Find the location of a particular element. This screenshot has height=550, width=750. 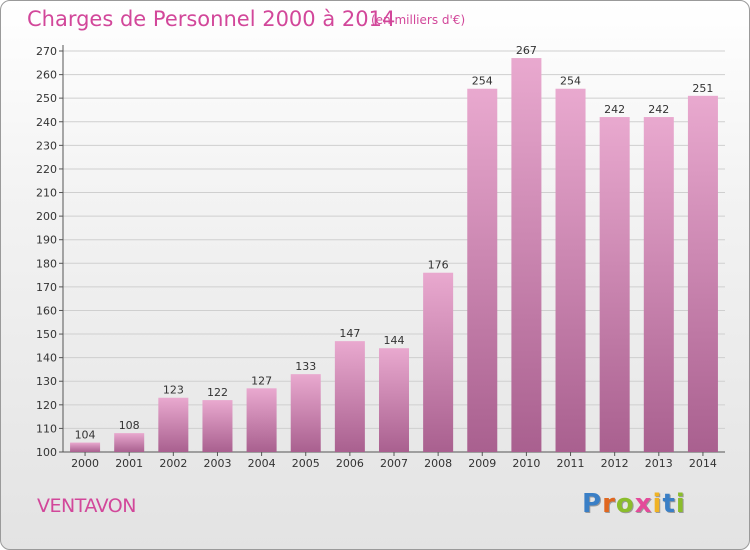

x-tick-label: 2005 is located at coordinates (306, 463).